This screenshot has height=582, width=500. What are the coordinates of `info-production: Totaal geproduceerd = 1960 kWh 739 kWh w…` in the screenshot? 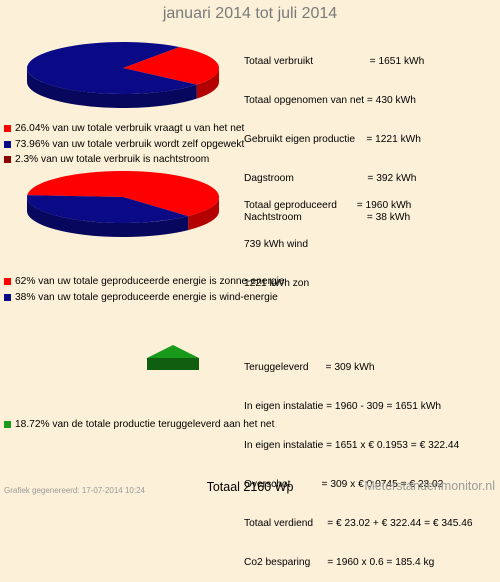 It's located at (327, 238).